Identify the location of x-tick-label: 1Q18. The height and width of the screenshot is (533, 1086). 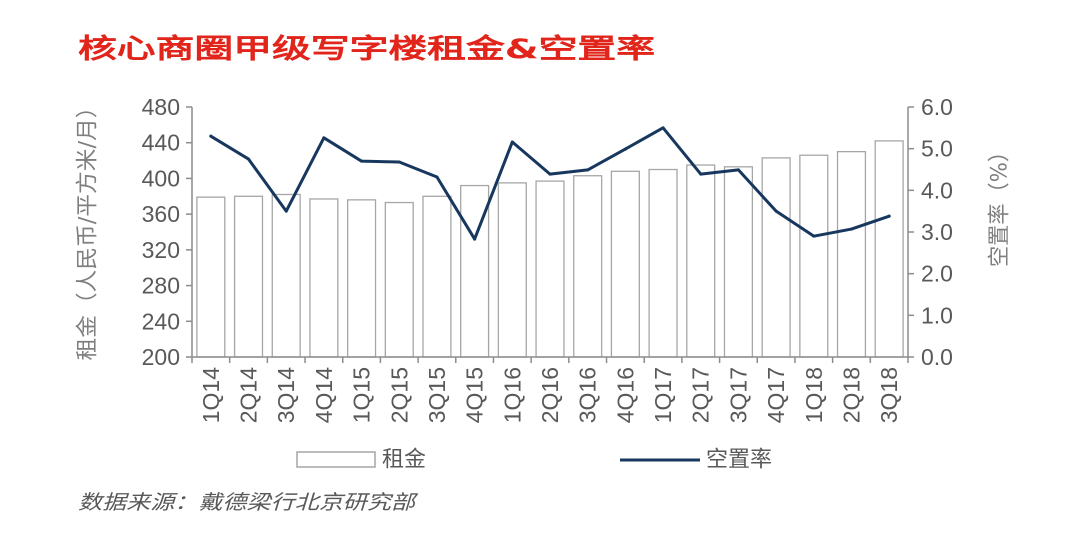
(814, 395).